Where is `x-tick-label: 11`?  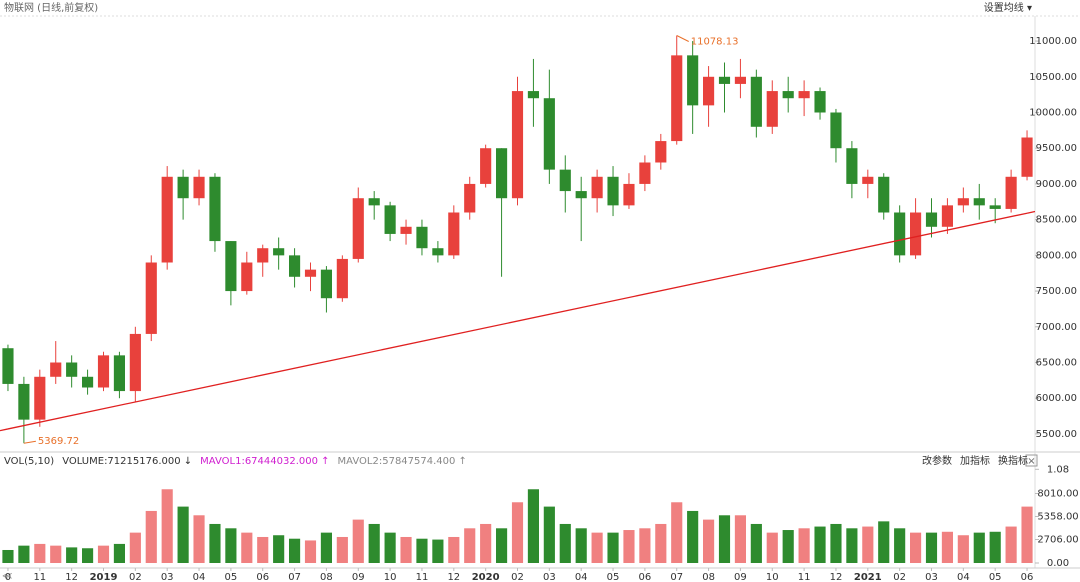
x-tick-label: 11 is located at coordinates (422, 577).